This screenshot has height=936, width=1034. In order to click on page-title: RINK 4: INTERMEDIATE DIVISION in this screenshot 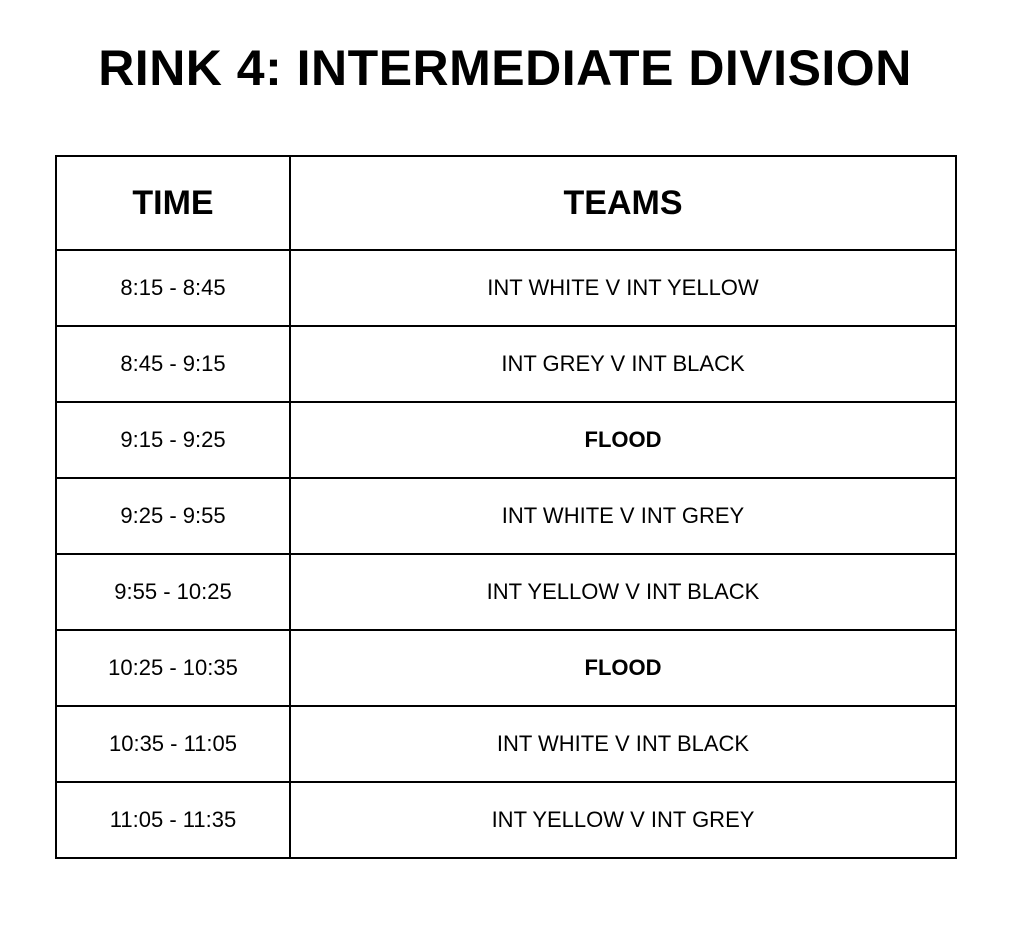, I will do `click(505, 68)`.